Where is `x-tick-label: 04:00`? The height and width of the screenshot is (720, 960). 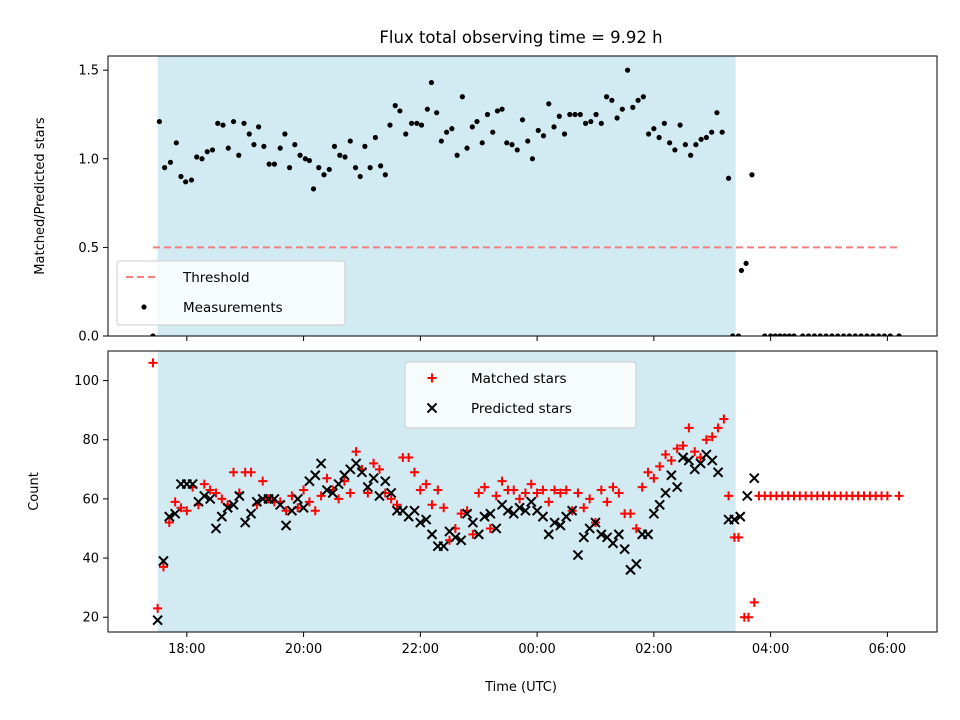
x-tick-label: 04:00 is located at coordinates (770, 649).